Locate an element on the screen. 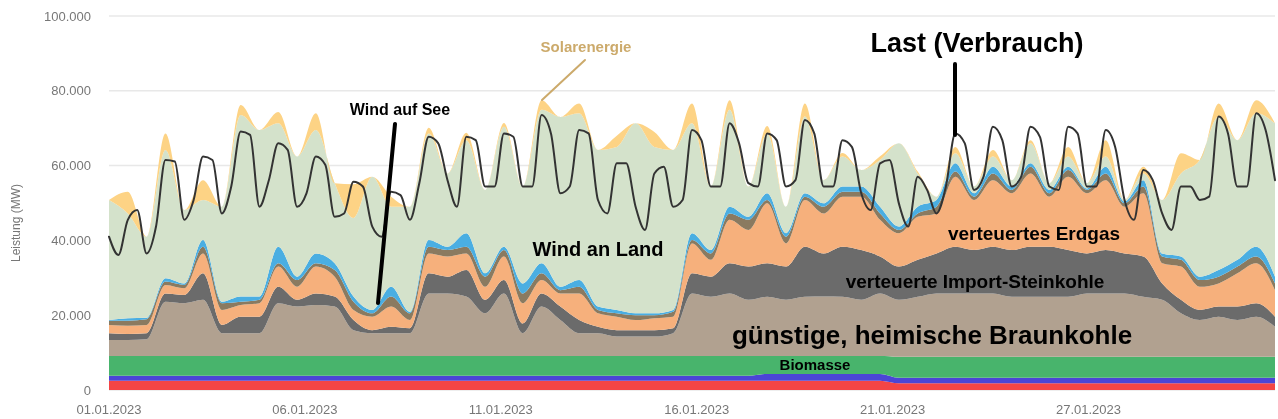  x-tick-label: 27.01.2023 is located at coordinates (1088, 409).